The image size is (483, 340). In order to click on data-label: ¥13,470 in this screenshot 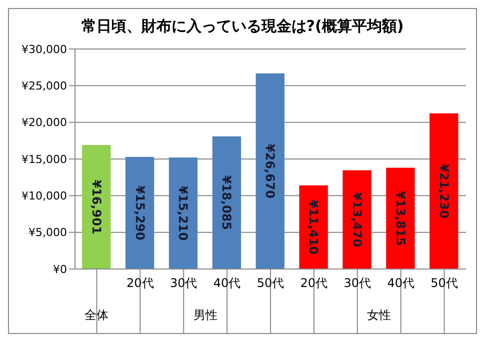, I will do `click(357, 219)`.